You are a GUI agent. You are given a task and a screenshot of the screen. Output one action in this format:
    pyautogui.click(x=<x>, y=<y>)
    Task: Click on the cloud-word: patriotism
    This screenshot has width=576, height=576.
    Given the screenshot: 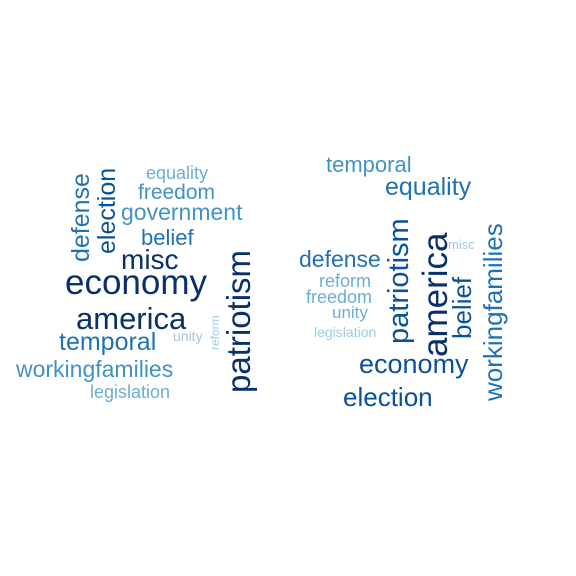 What is the action you would take?
    pyautogui.click(x=399, y=281)
    